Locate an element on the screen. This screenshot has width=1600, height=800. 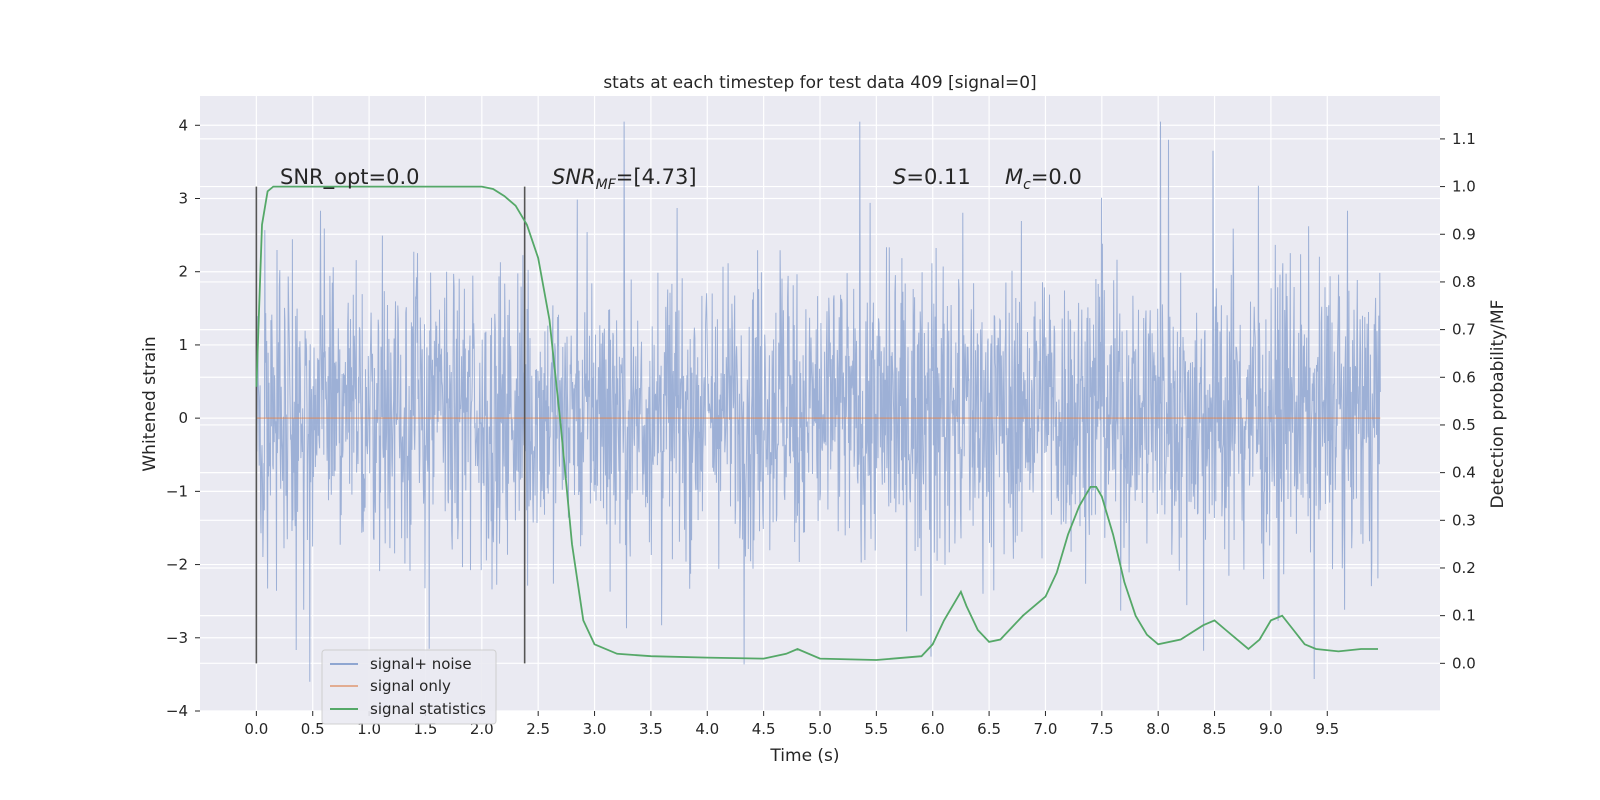
snr-mf-value: =[4.73] is located at coordinates (656, 177).